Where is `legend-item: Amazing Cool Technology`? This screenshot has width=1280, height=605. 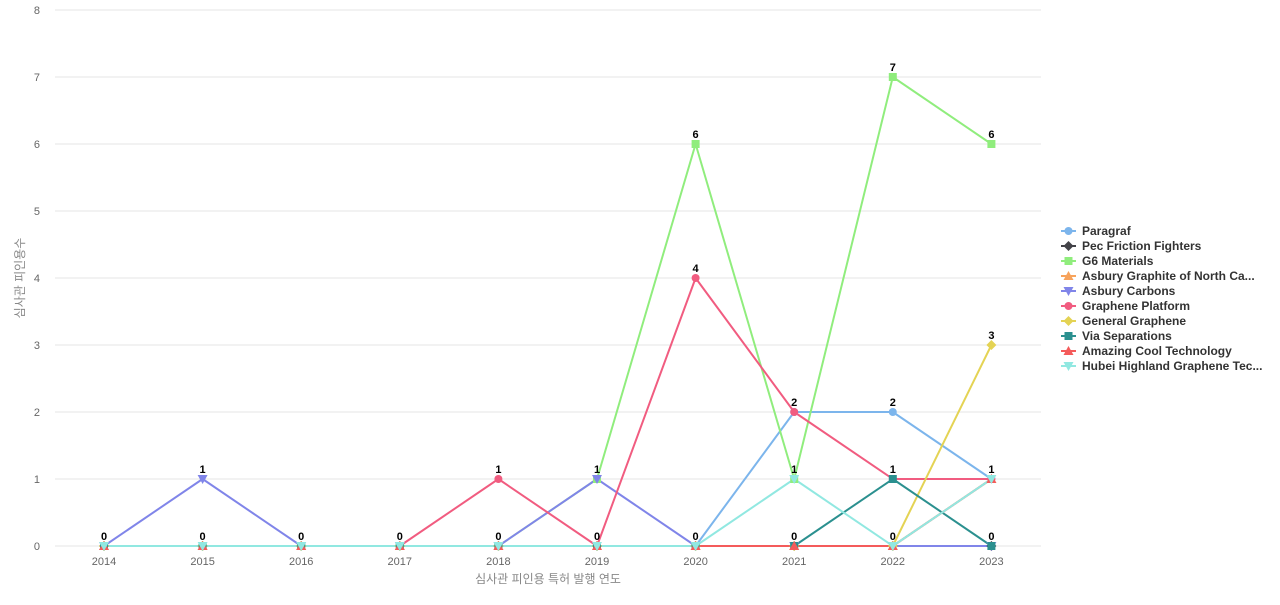 legend-item: Amazing Cool Technology is located at coordinates (1146, 351).